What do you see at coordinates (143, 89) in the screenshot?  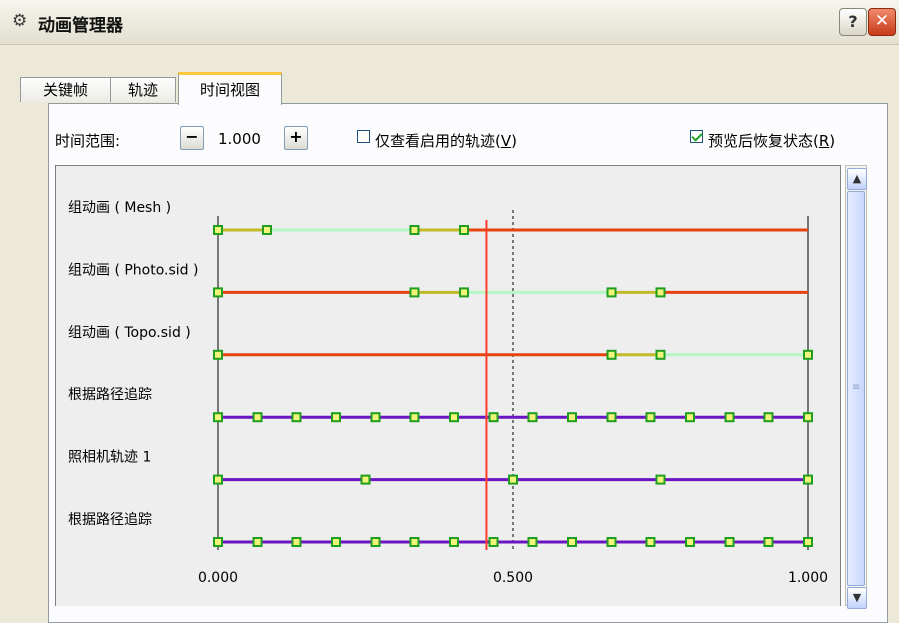 I see `tab-tracks: 轨迹` at bounding box center [143, 89].